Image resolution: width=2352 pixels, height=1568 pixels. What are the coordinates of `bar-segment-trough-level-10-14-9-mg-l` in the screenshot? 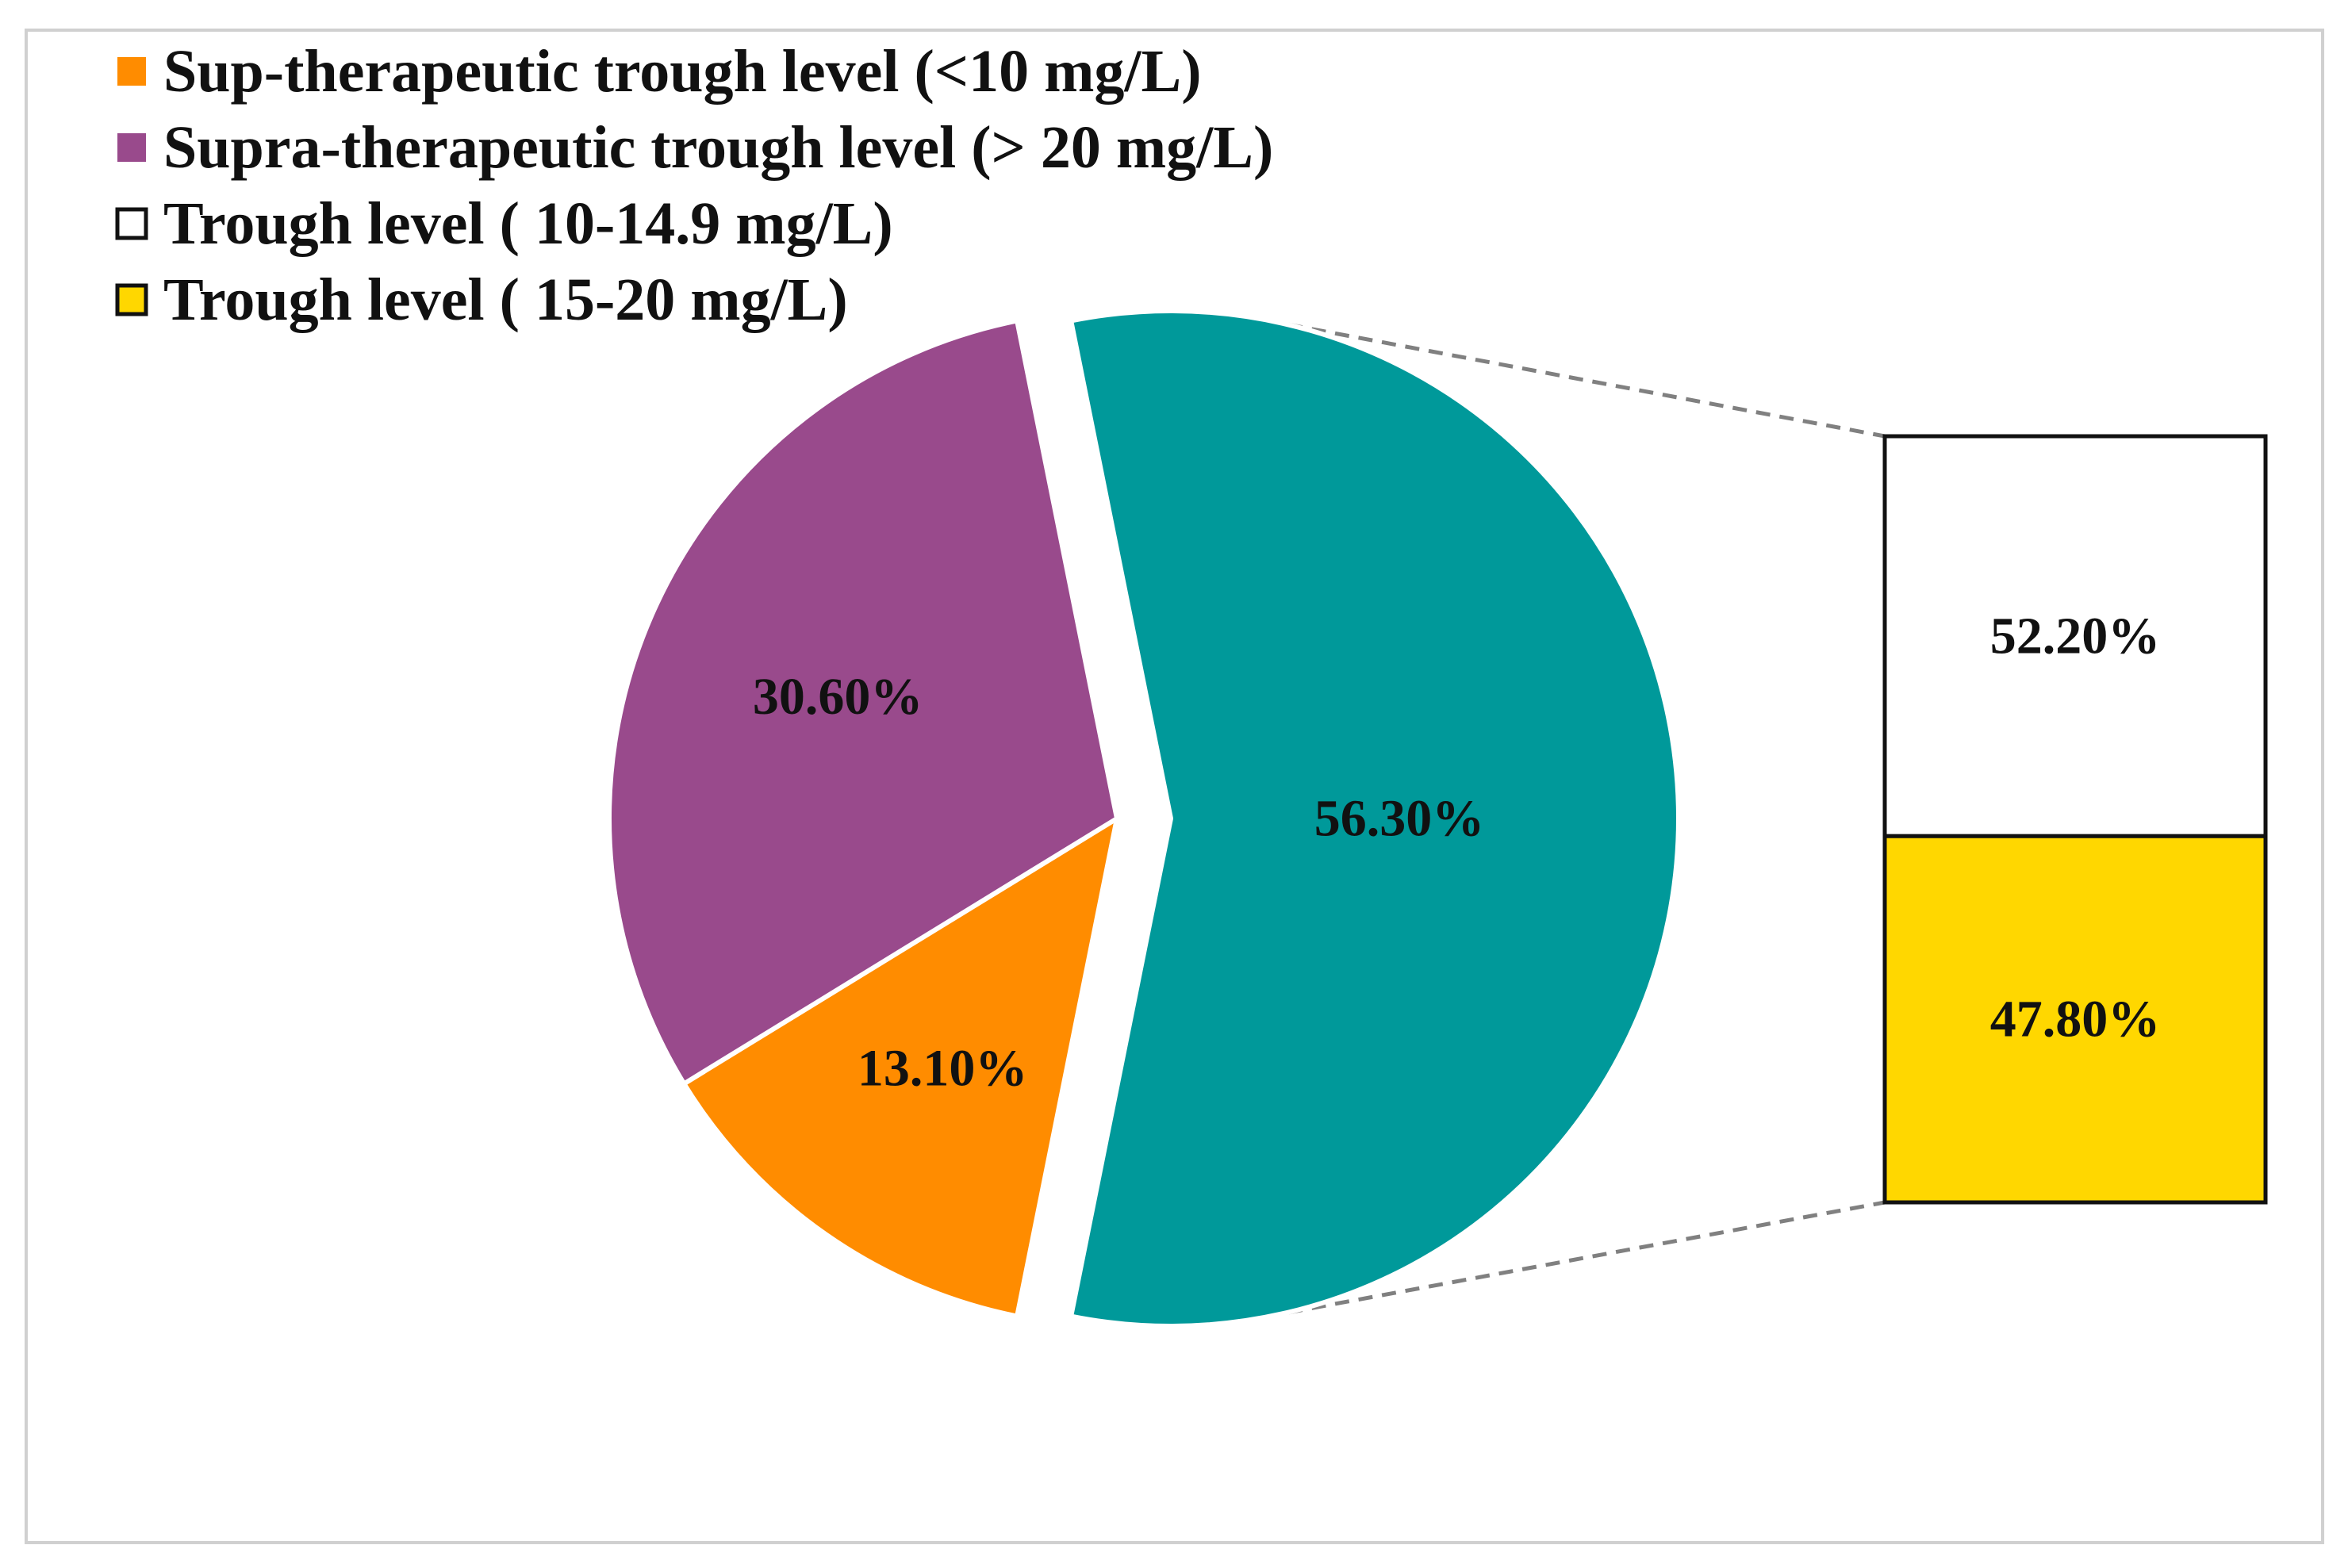 It's located at (2075, 636).